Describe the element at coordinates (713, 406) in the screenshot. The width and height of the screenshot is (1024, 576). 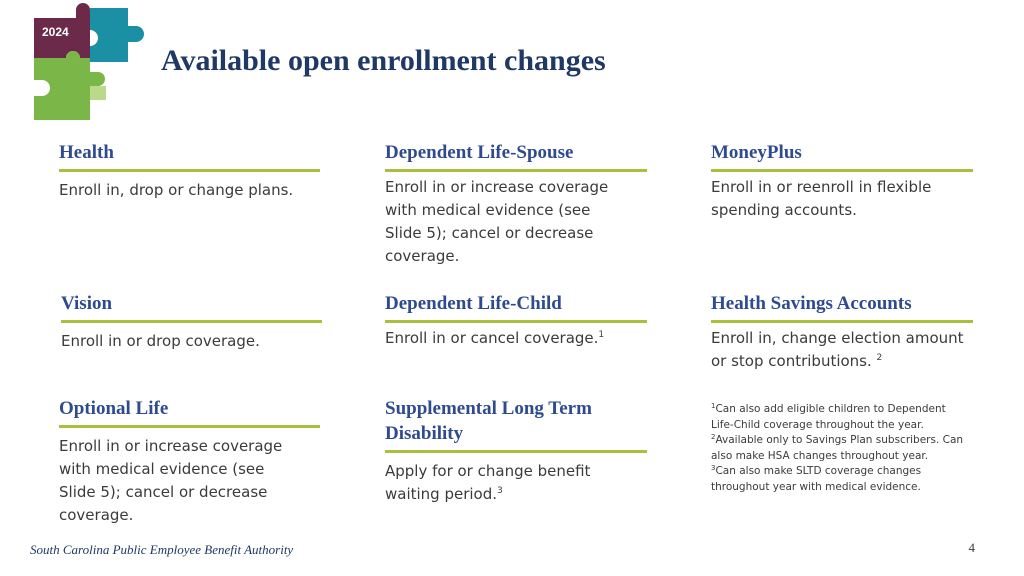
I see `footnote-1-num: 1` at that location.